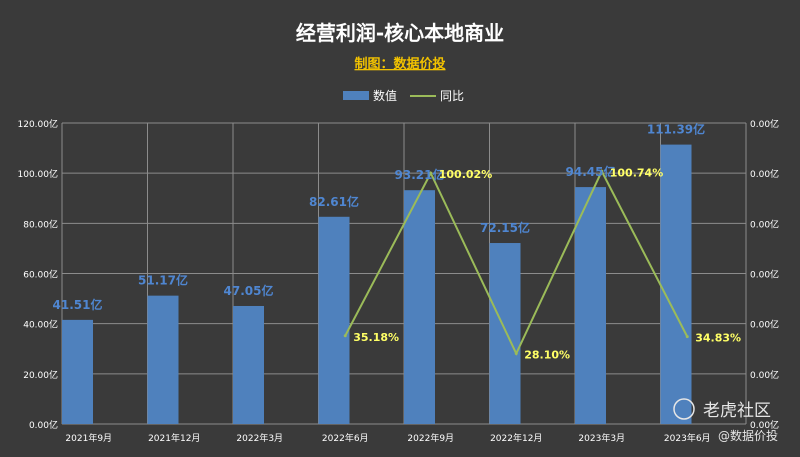 The height and width of the screenshot is (457, 800). I want to click on line-value-label: 100.02%, so click(465, 174).